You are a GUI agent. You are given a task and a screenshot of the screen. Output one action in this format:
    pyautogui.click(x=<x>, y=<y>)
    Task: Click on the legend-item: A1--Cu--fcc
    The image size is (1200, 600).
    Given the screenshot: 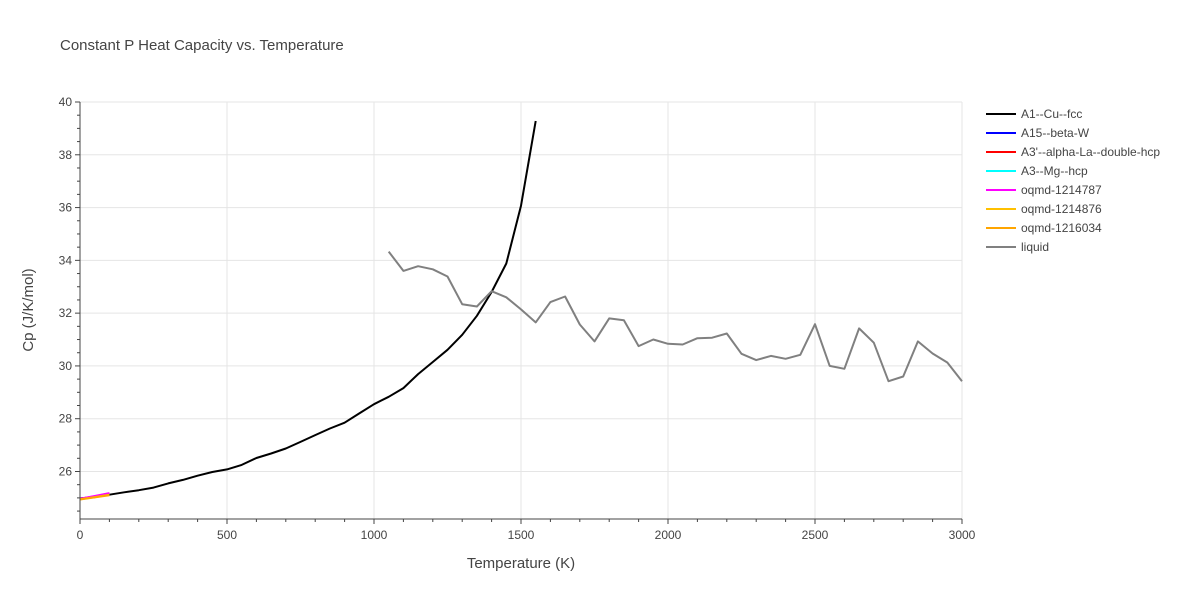 What is the action you would take?
    pyautogui.click(x=1034, y=114)
    